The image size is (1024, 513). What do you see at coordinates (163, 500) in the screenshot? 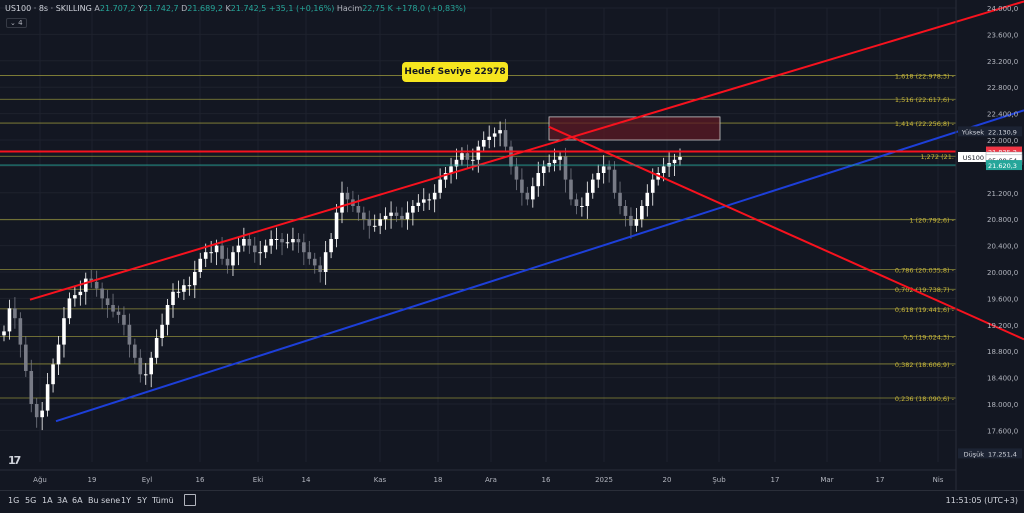
I see `range-button: Tümü` at bounding box center [163, 500].